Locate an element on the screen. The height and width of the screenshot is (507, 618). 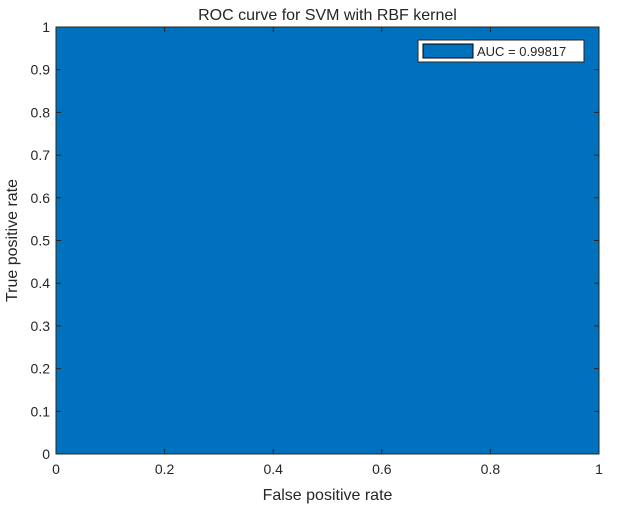
y-tick-label: 0.9 is located at coordinates (41, 70).